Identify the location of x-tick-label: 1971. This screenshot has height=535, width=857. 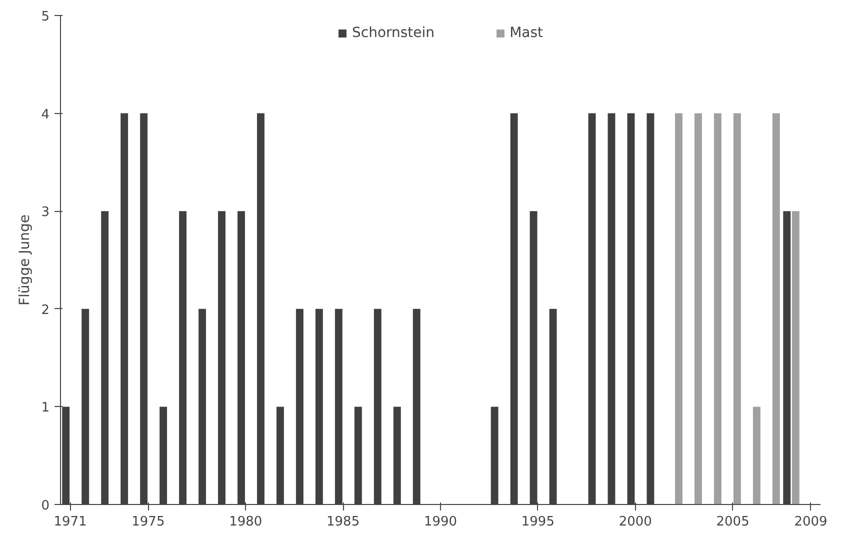
(70, 522).